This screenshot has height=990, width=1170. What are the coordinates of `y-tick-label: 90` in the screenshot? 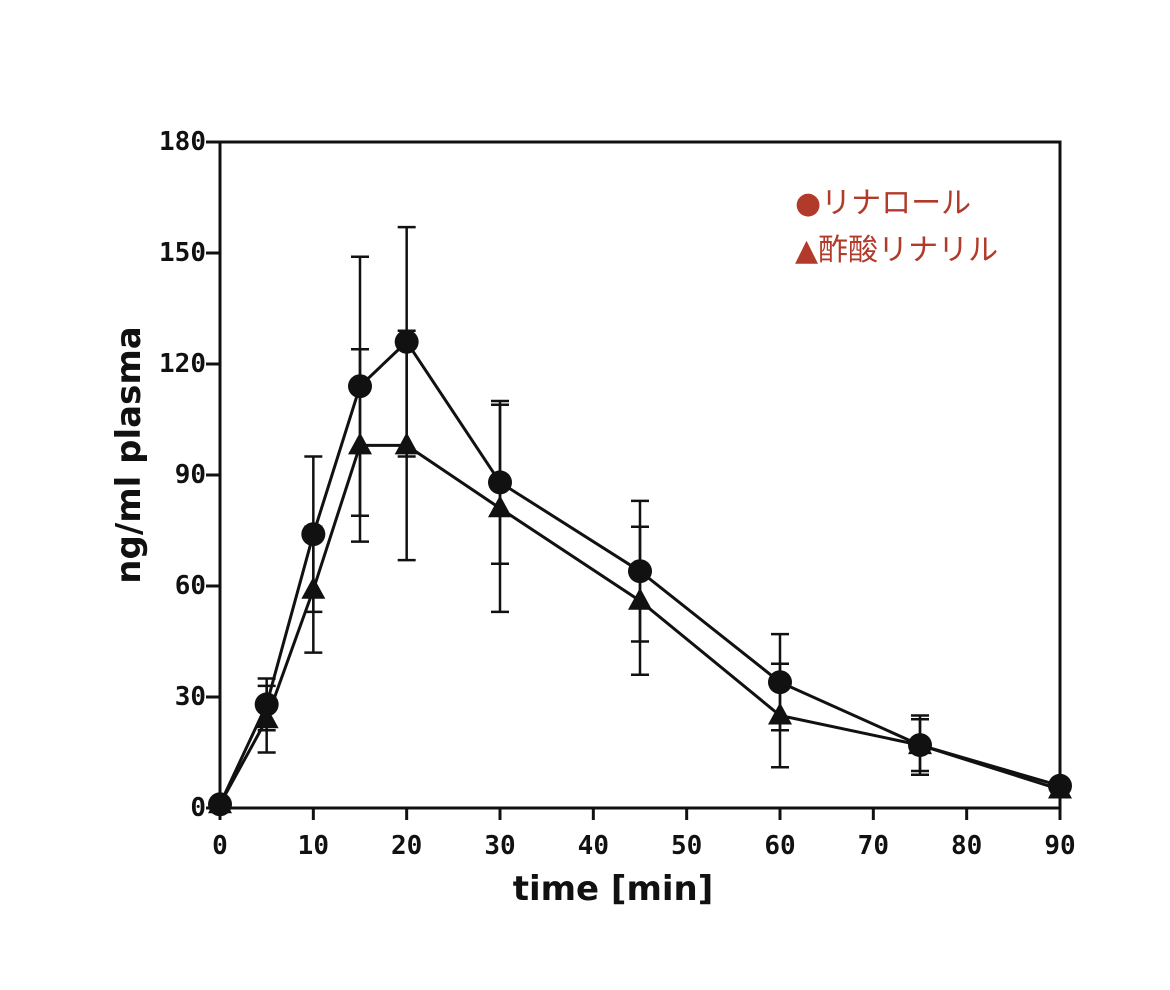 It's located at (190, 475).